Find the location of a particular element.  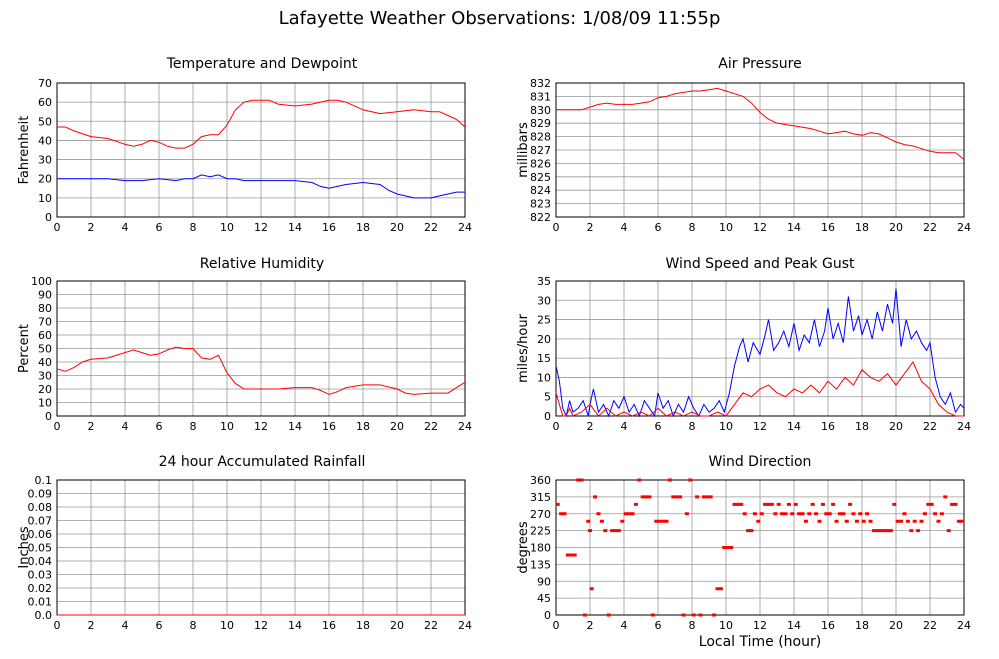

temp-xtick-label: 24 is located at coordinates (465, 227).